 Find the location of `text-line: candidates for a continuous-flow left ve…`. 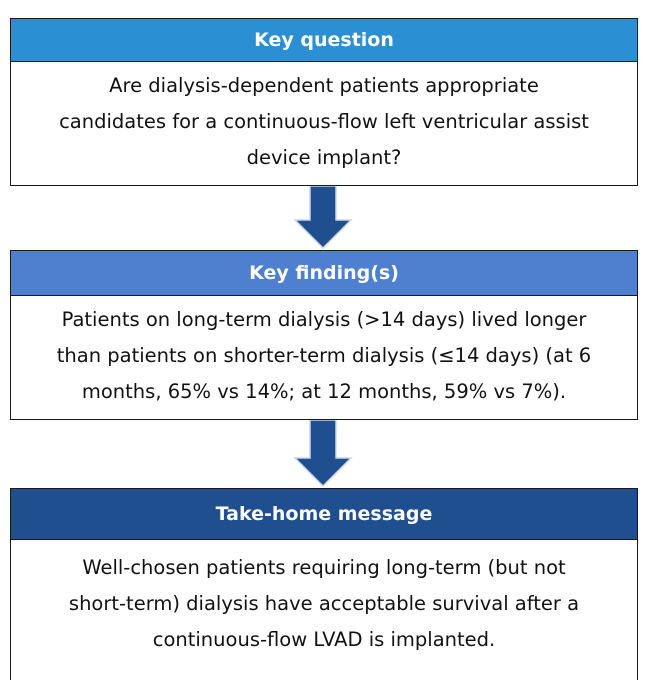

text-line: candidates for a continuous-flow left ve… is located at coordinates (324, 121).